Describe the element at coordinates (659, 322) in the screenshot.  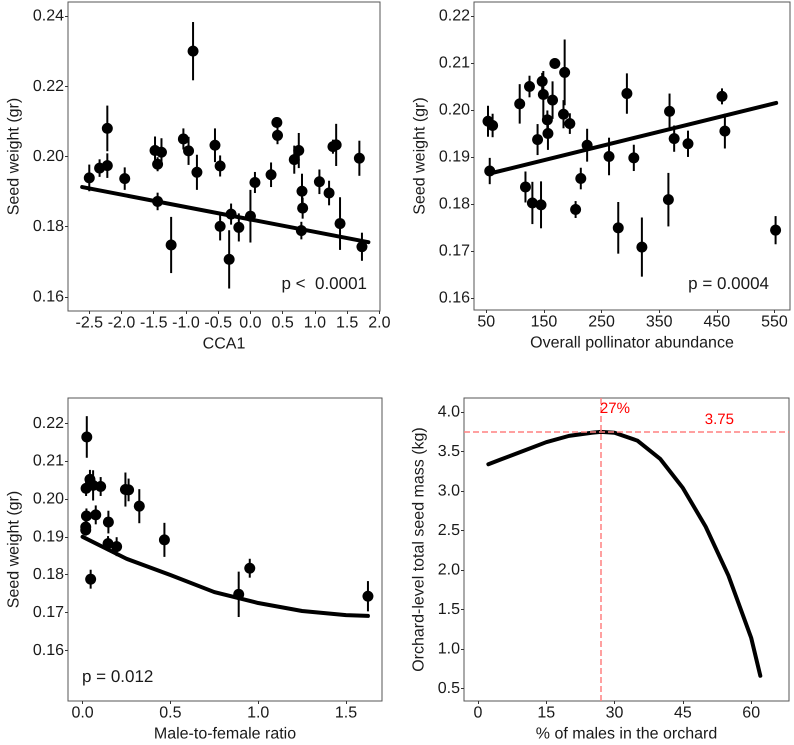
I see `x-tick-label: 350` at that location.